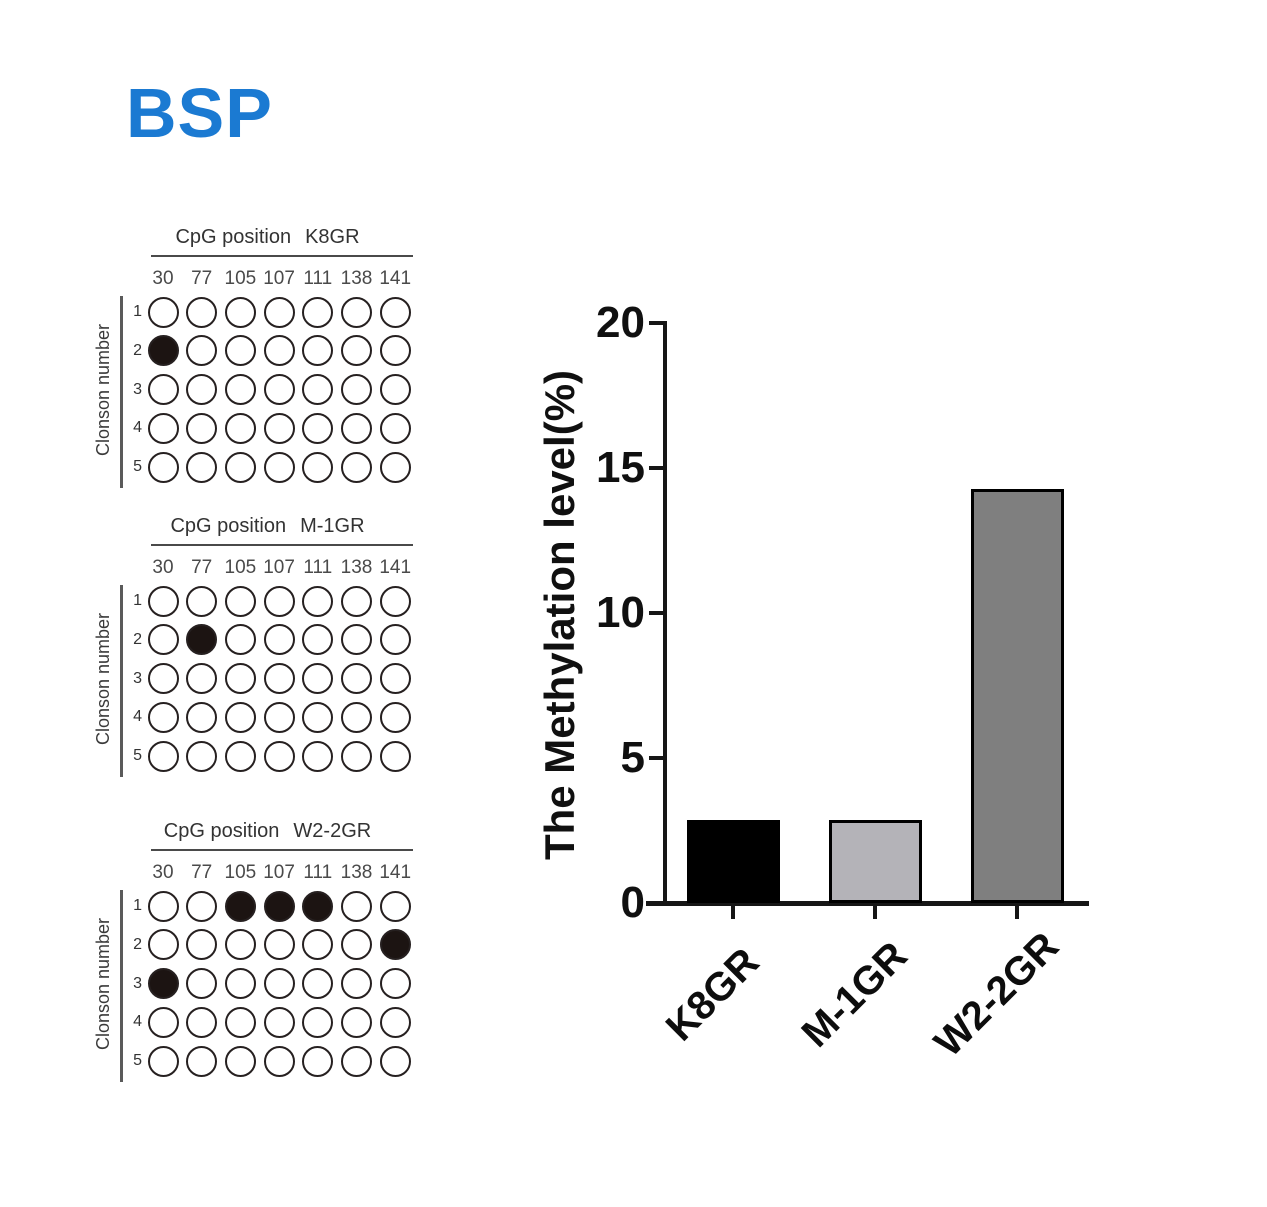 This screenshot has width=1267, height=1207. I want to click on clone-row-label: 1, so click(137, 600).